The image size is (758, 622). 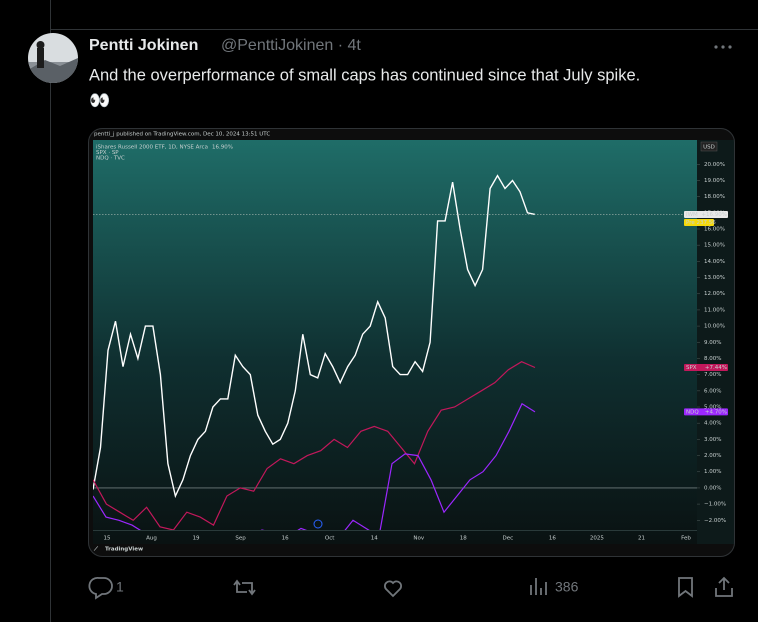 I want to click on y-tick-label: 7.00%, so click(x=712, y=375).